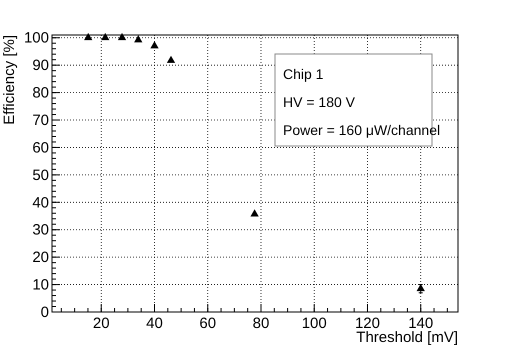 The image size is (508, 345). What do you see at coordinates (361, 130) in the screenshot?
I see `annotation: Power = 160 μW/channel` at bounding box center [361, 130].